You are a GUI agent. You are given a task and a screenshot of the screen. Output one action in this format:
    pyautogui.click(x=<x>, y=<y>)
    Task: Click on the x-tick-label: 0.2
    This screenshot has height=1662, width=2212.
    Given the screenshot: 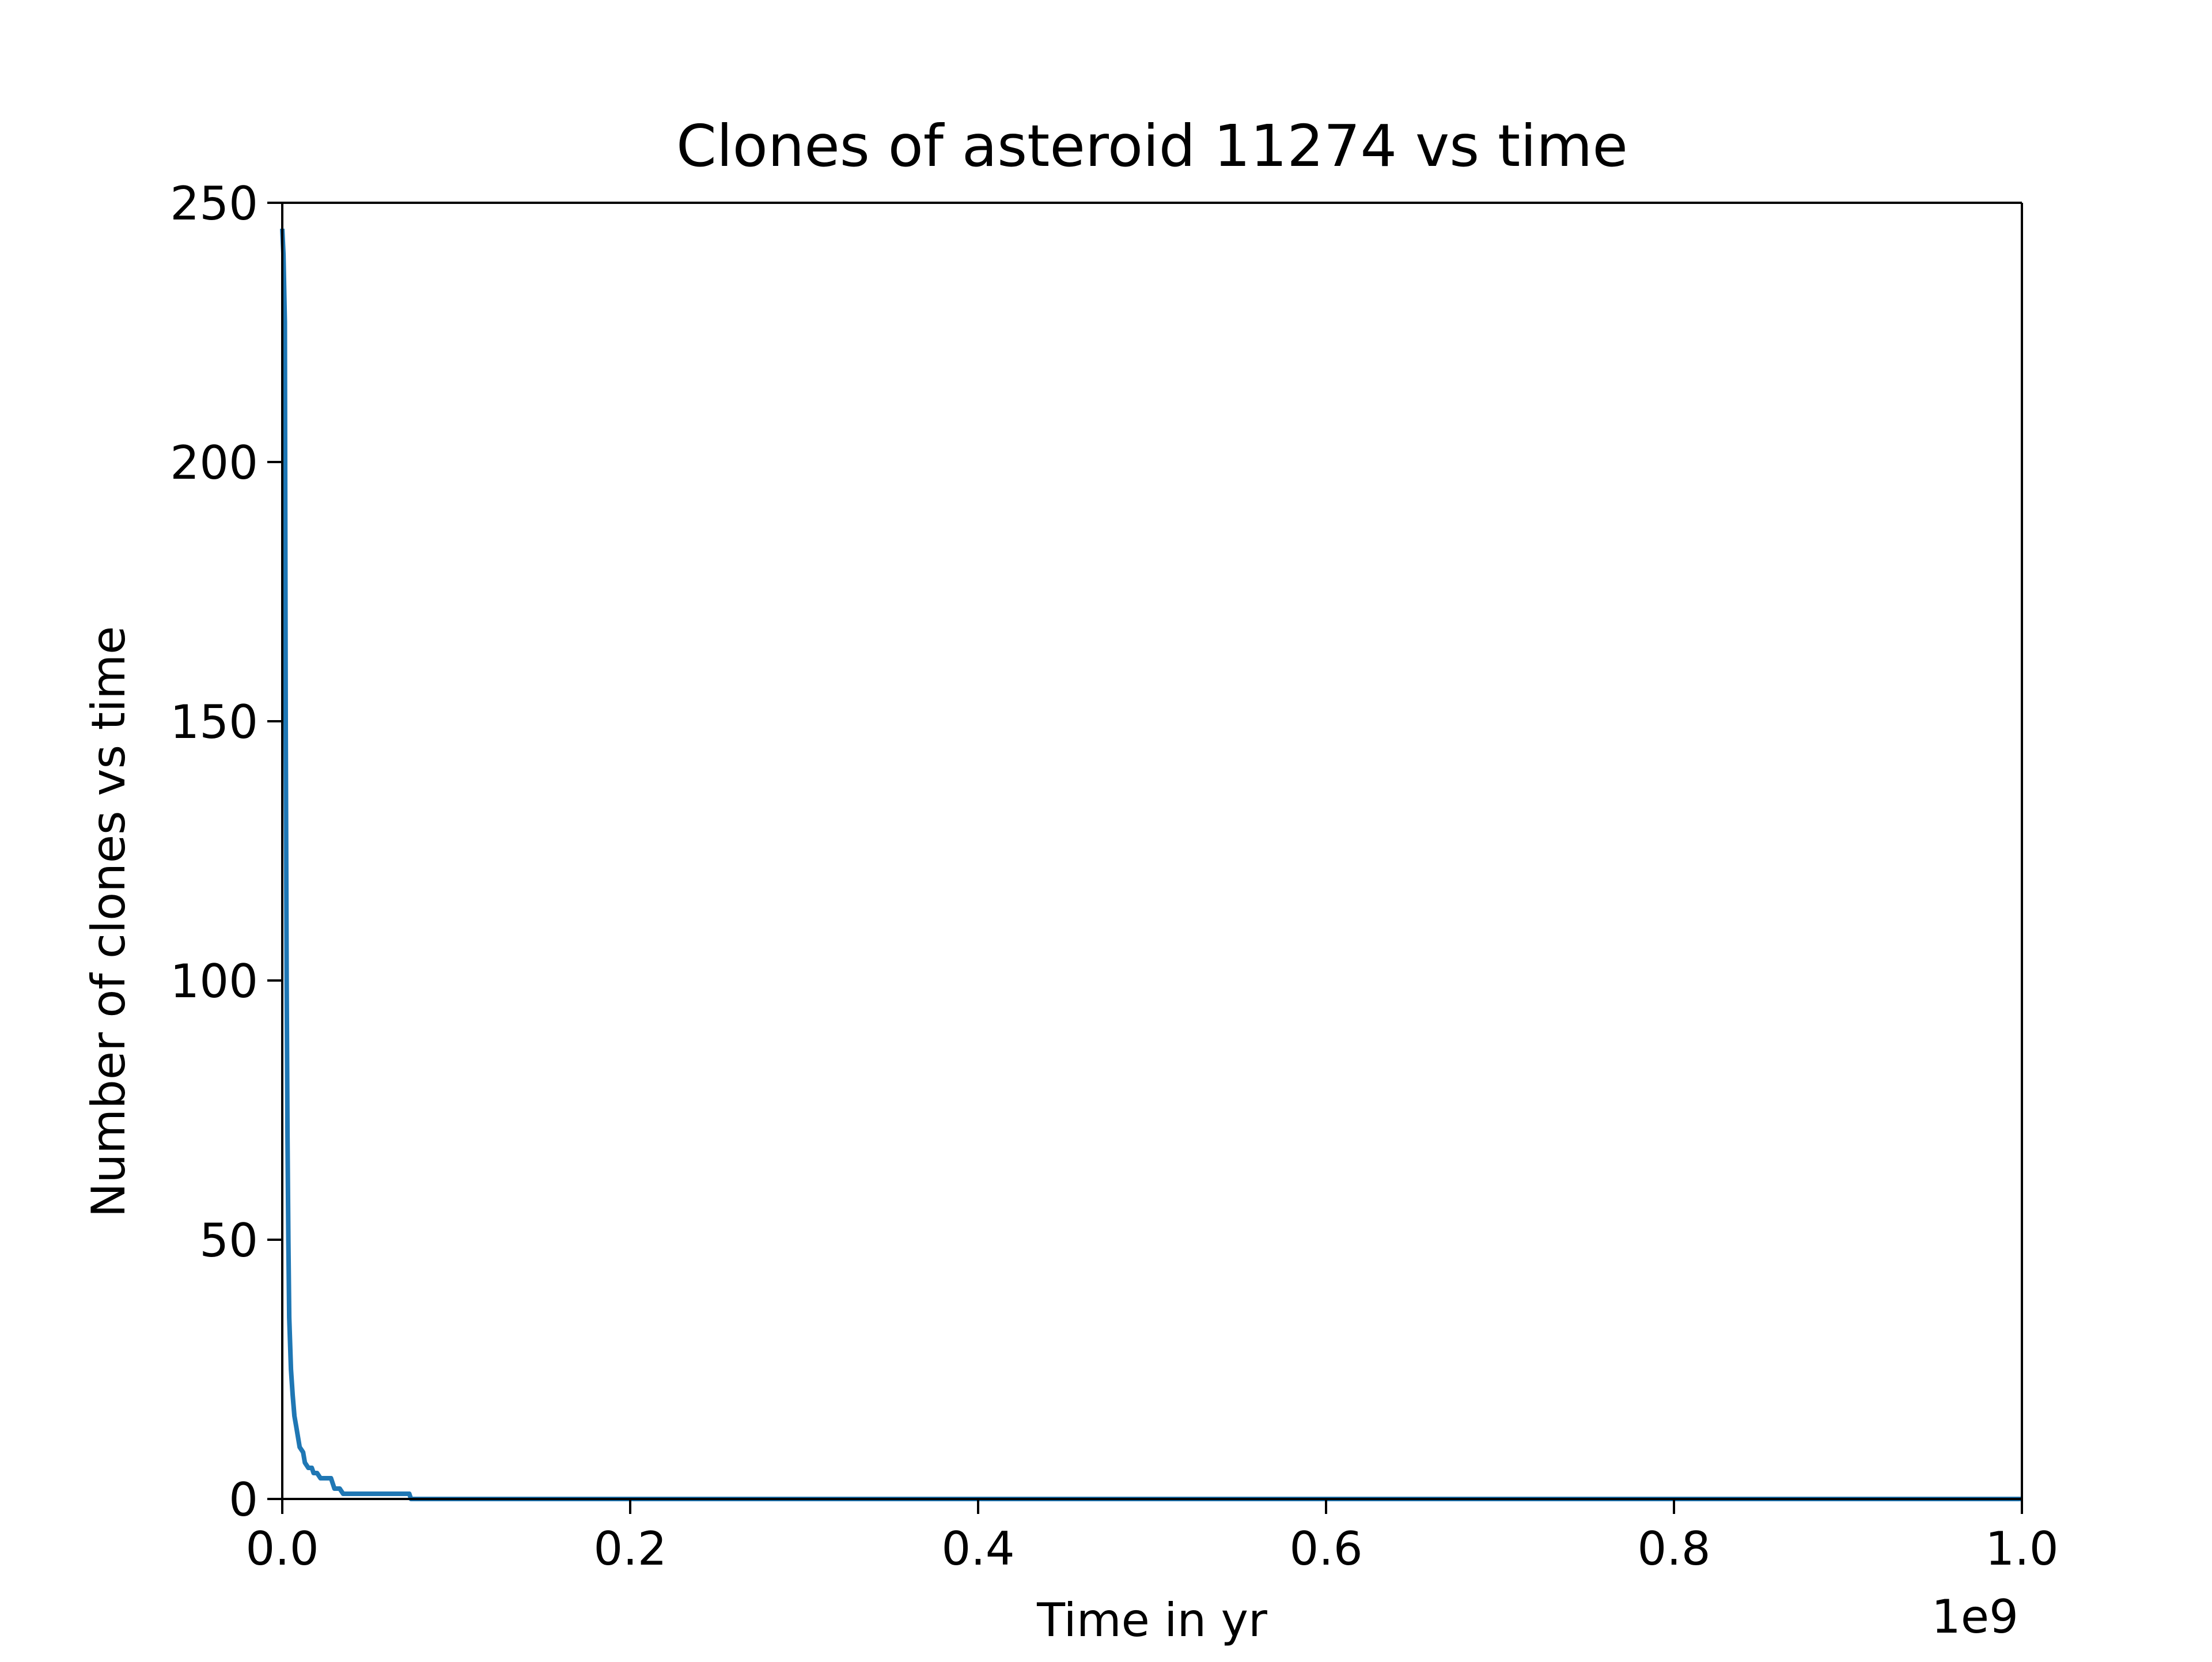 What is the action you would take?
    pyautogui.click(x=629, y=1549)
    